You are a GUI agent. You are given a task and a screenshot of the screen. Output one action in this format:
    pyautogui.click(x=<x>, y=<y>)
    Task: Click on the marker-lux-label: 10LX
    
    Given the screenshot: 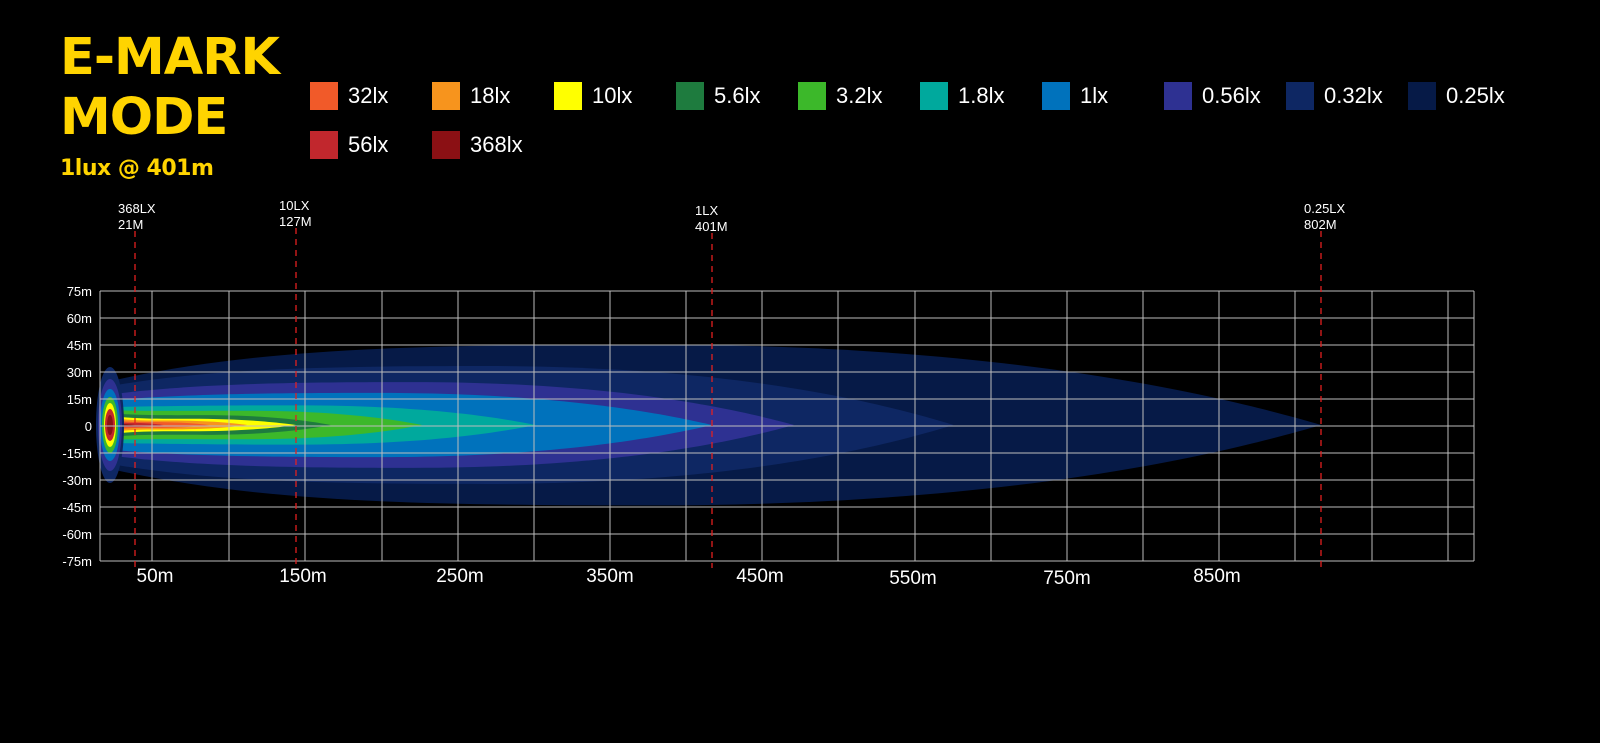 What is the action you would take?
    pyautogui.click(x=294, y=205)
    